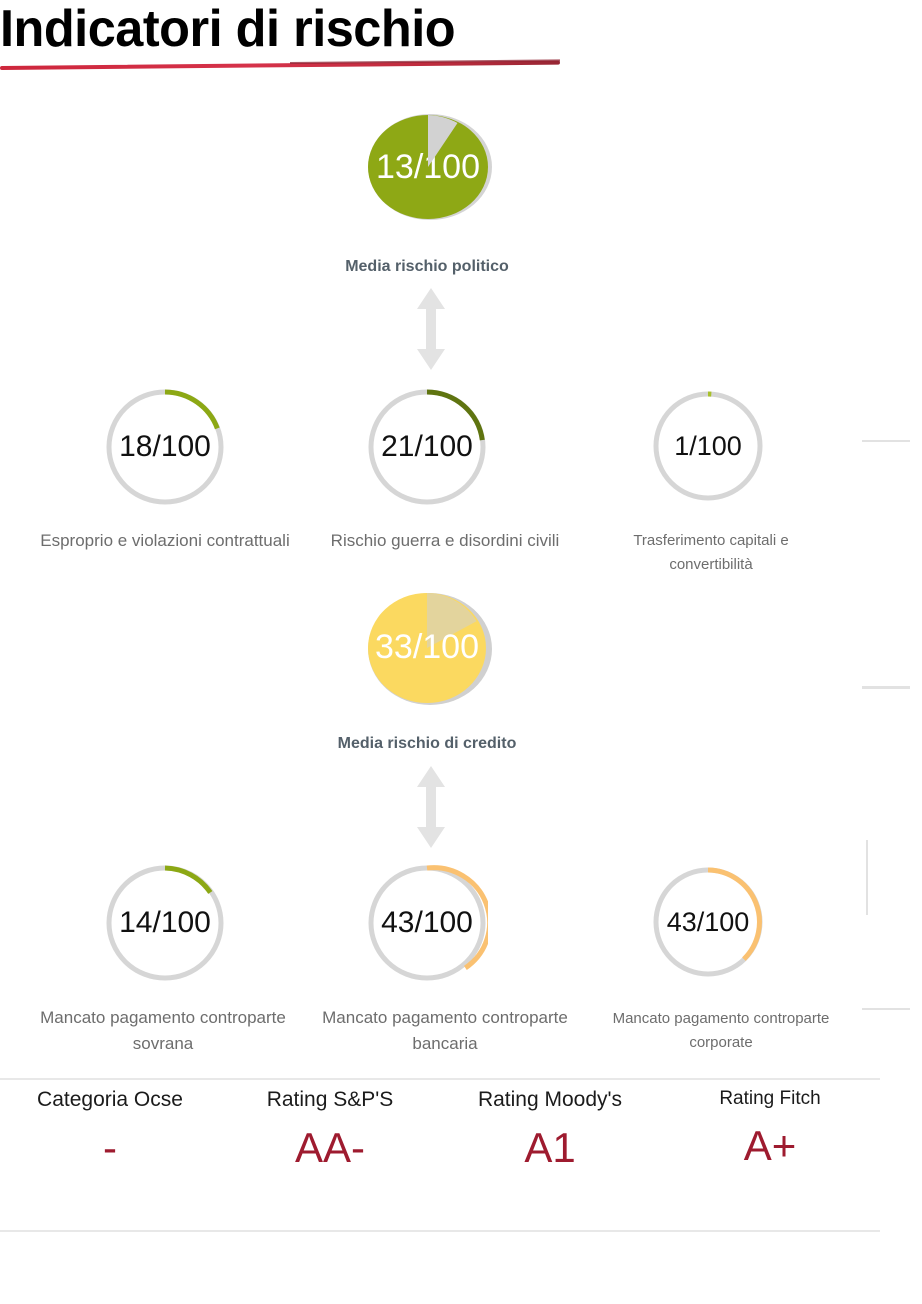 The height and width of the screenshot is (1304, 922). Describe the element at coordinates (431, 809) in the screenshot. I see `connector-arrow-credito` at that location.